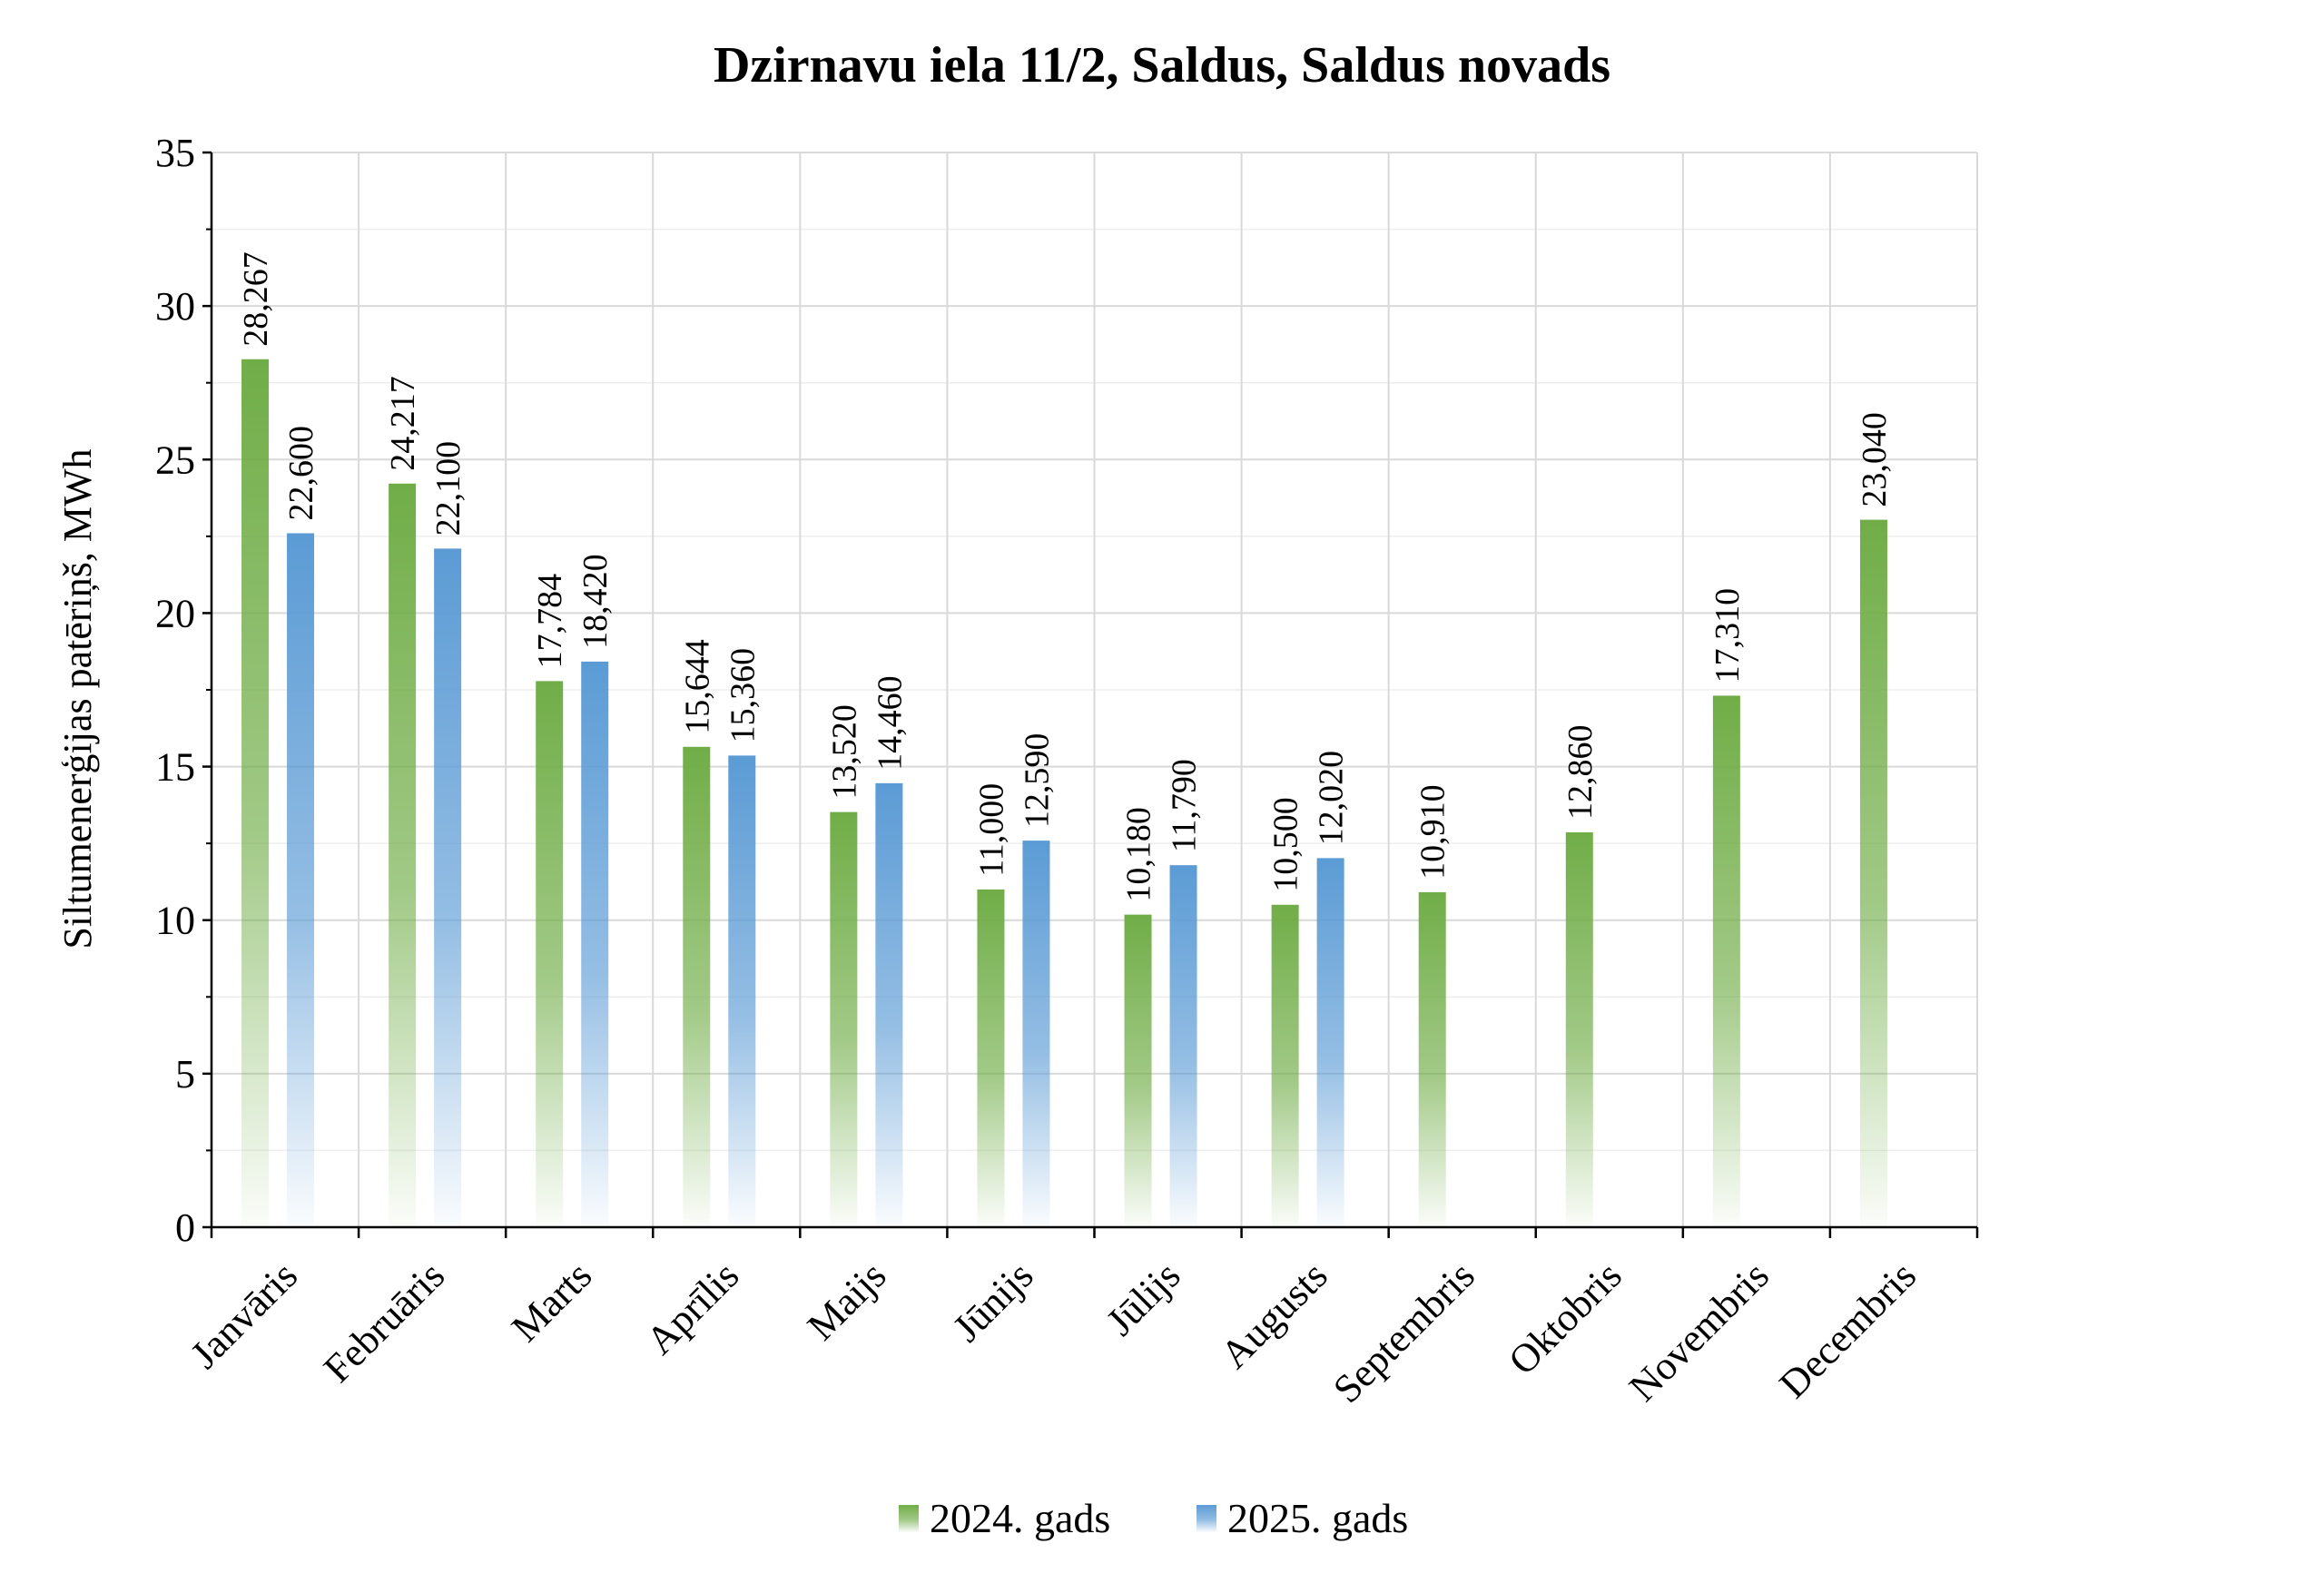 Image resolution: width=2324 pixels, height=1593 pixels. What do you see at coordinates (992, 1301) in the screenshot?
I see `x-category-label: Jūnijs` at bounding box center [992, 1301].